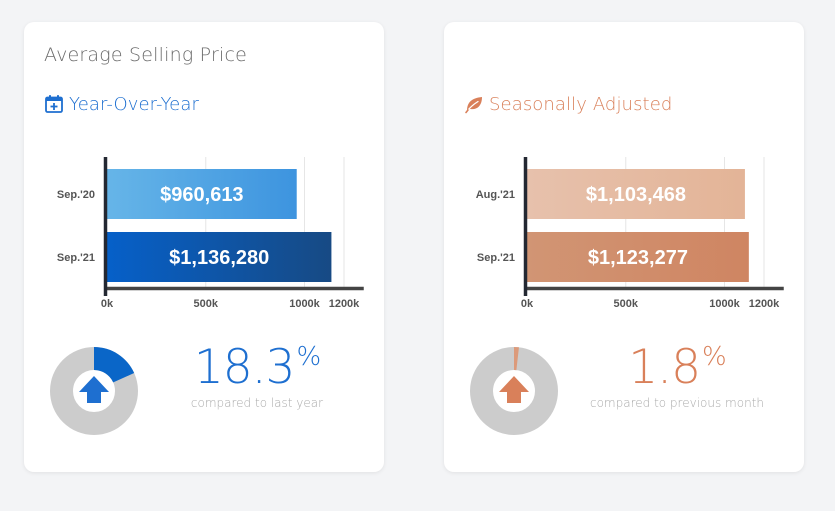 Image resolution: width=835 pixels, height=511 pixels. I want to click on category-label: Sep.'20, so click(76, 195).